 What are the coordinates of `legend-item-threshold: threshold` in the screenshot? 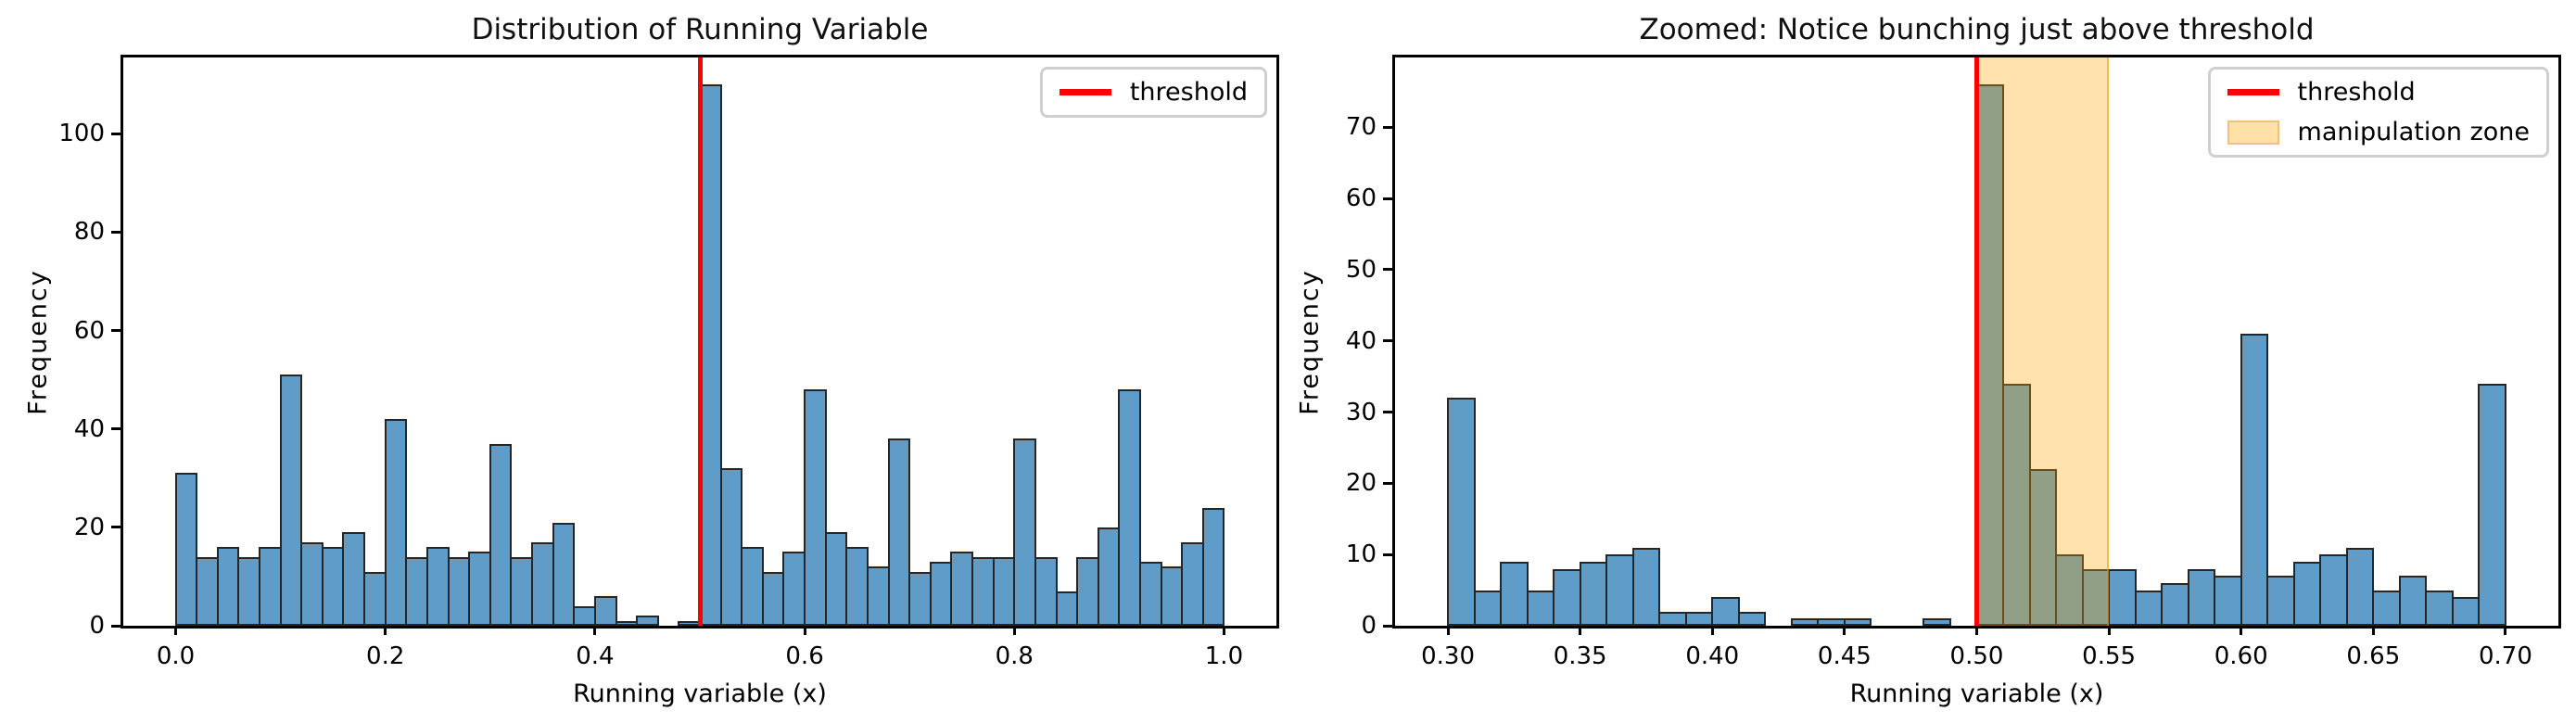 It's located at (2378, 93).